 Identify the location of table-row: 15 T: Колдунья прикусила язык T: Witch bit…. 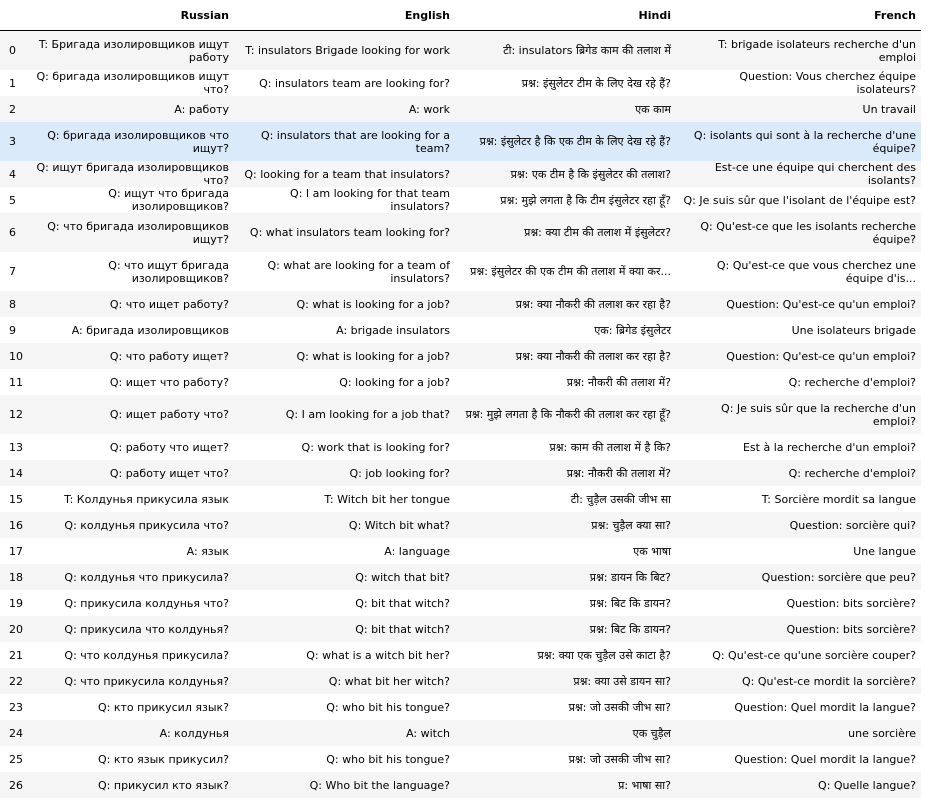
(460, 499).